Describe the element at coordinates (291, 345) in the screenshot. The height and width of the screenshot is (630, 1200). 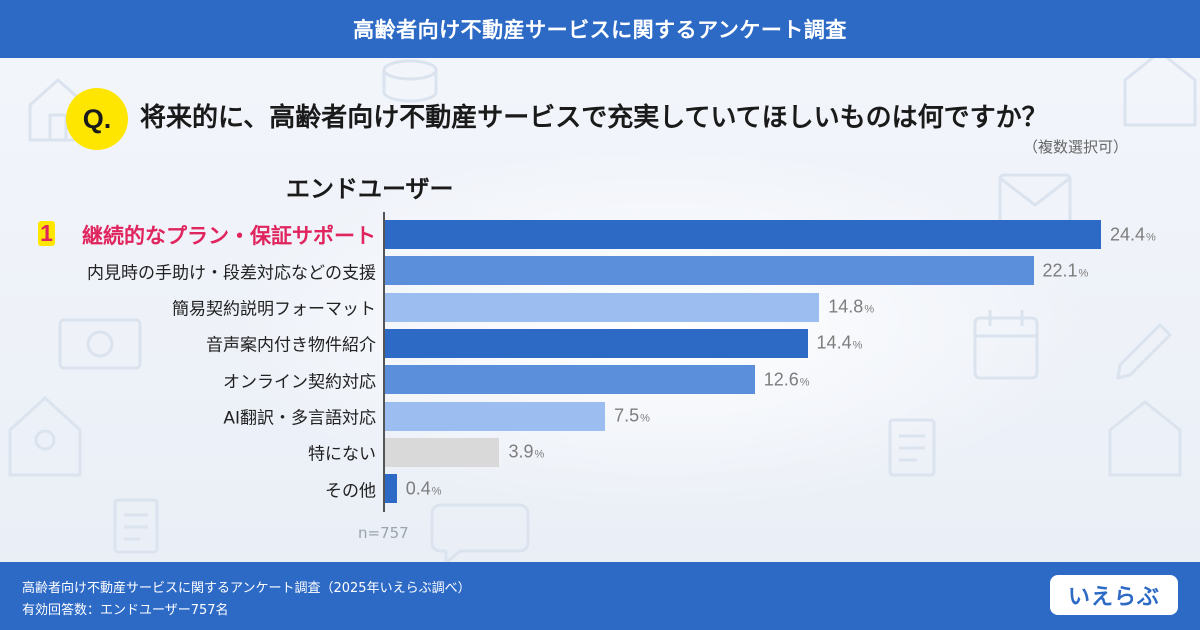
I see `category-label: 音声案内付き物件紹介` at that location.